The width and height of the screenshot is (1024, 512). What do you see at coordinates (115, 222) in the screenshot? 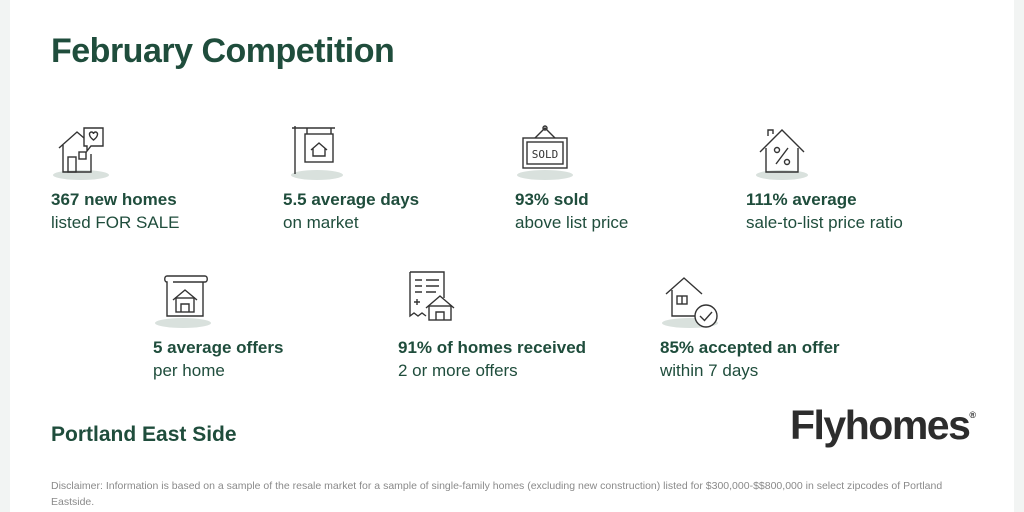
I see `stat-description: listed FOR SALE` at bounding box center [115, 222].